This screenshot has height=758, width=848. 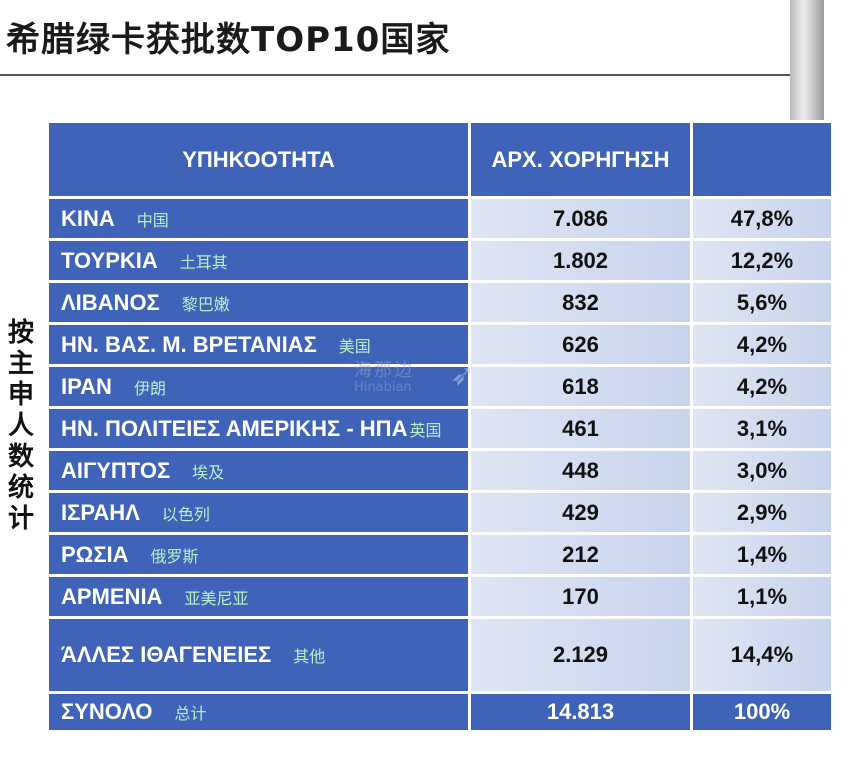 What do you see at coordinates (807, 60) in the screenshot?
I see `decorative-bar` at bounding box center [807, 60].